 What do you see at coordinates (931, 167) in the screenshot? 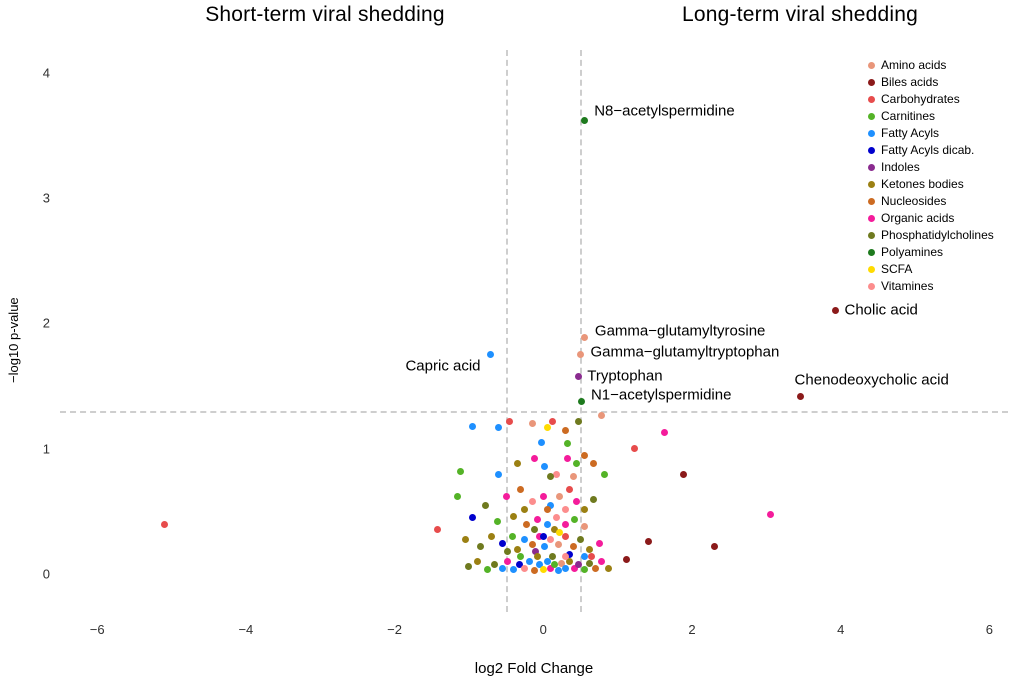
I see `legend-item: Indoles` at bounding box center [931, 167].